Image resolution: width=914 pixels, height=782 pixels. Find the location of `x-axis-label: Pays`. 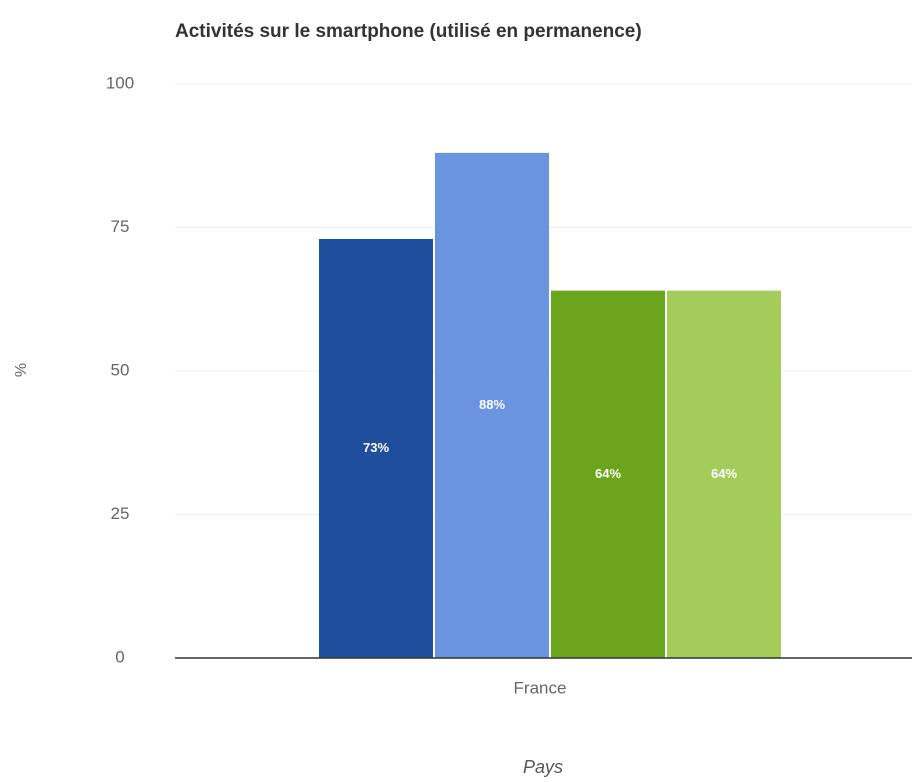

x-axis-label: Pays is located at coordinates (543, 767).